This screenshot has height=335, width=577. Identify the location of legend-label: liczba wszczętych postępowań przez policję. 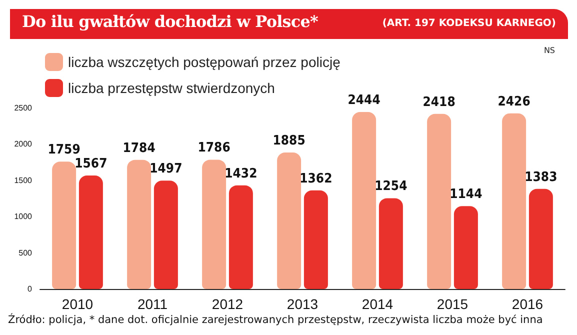
(204, 62).